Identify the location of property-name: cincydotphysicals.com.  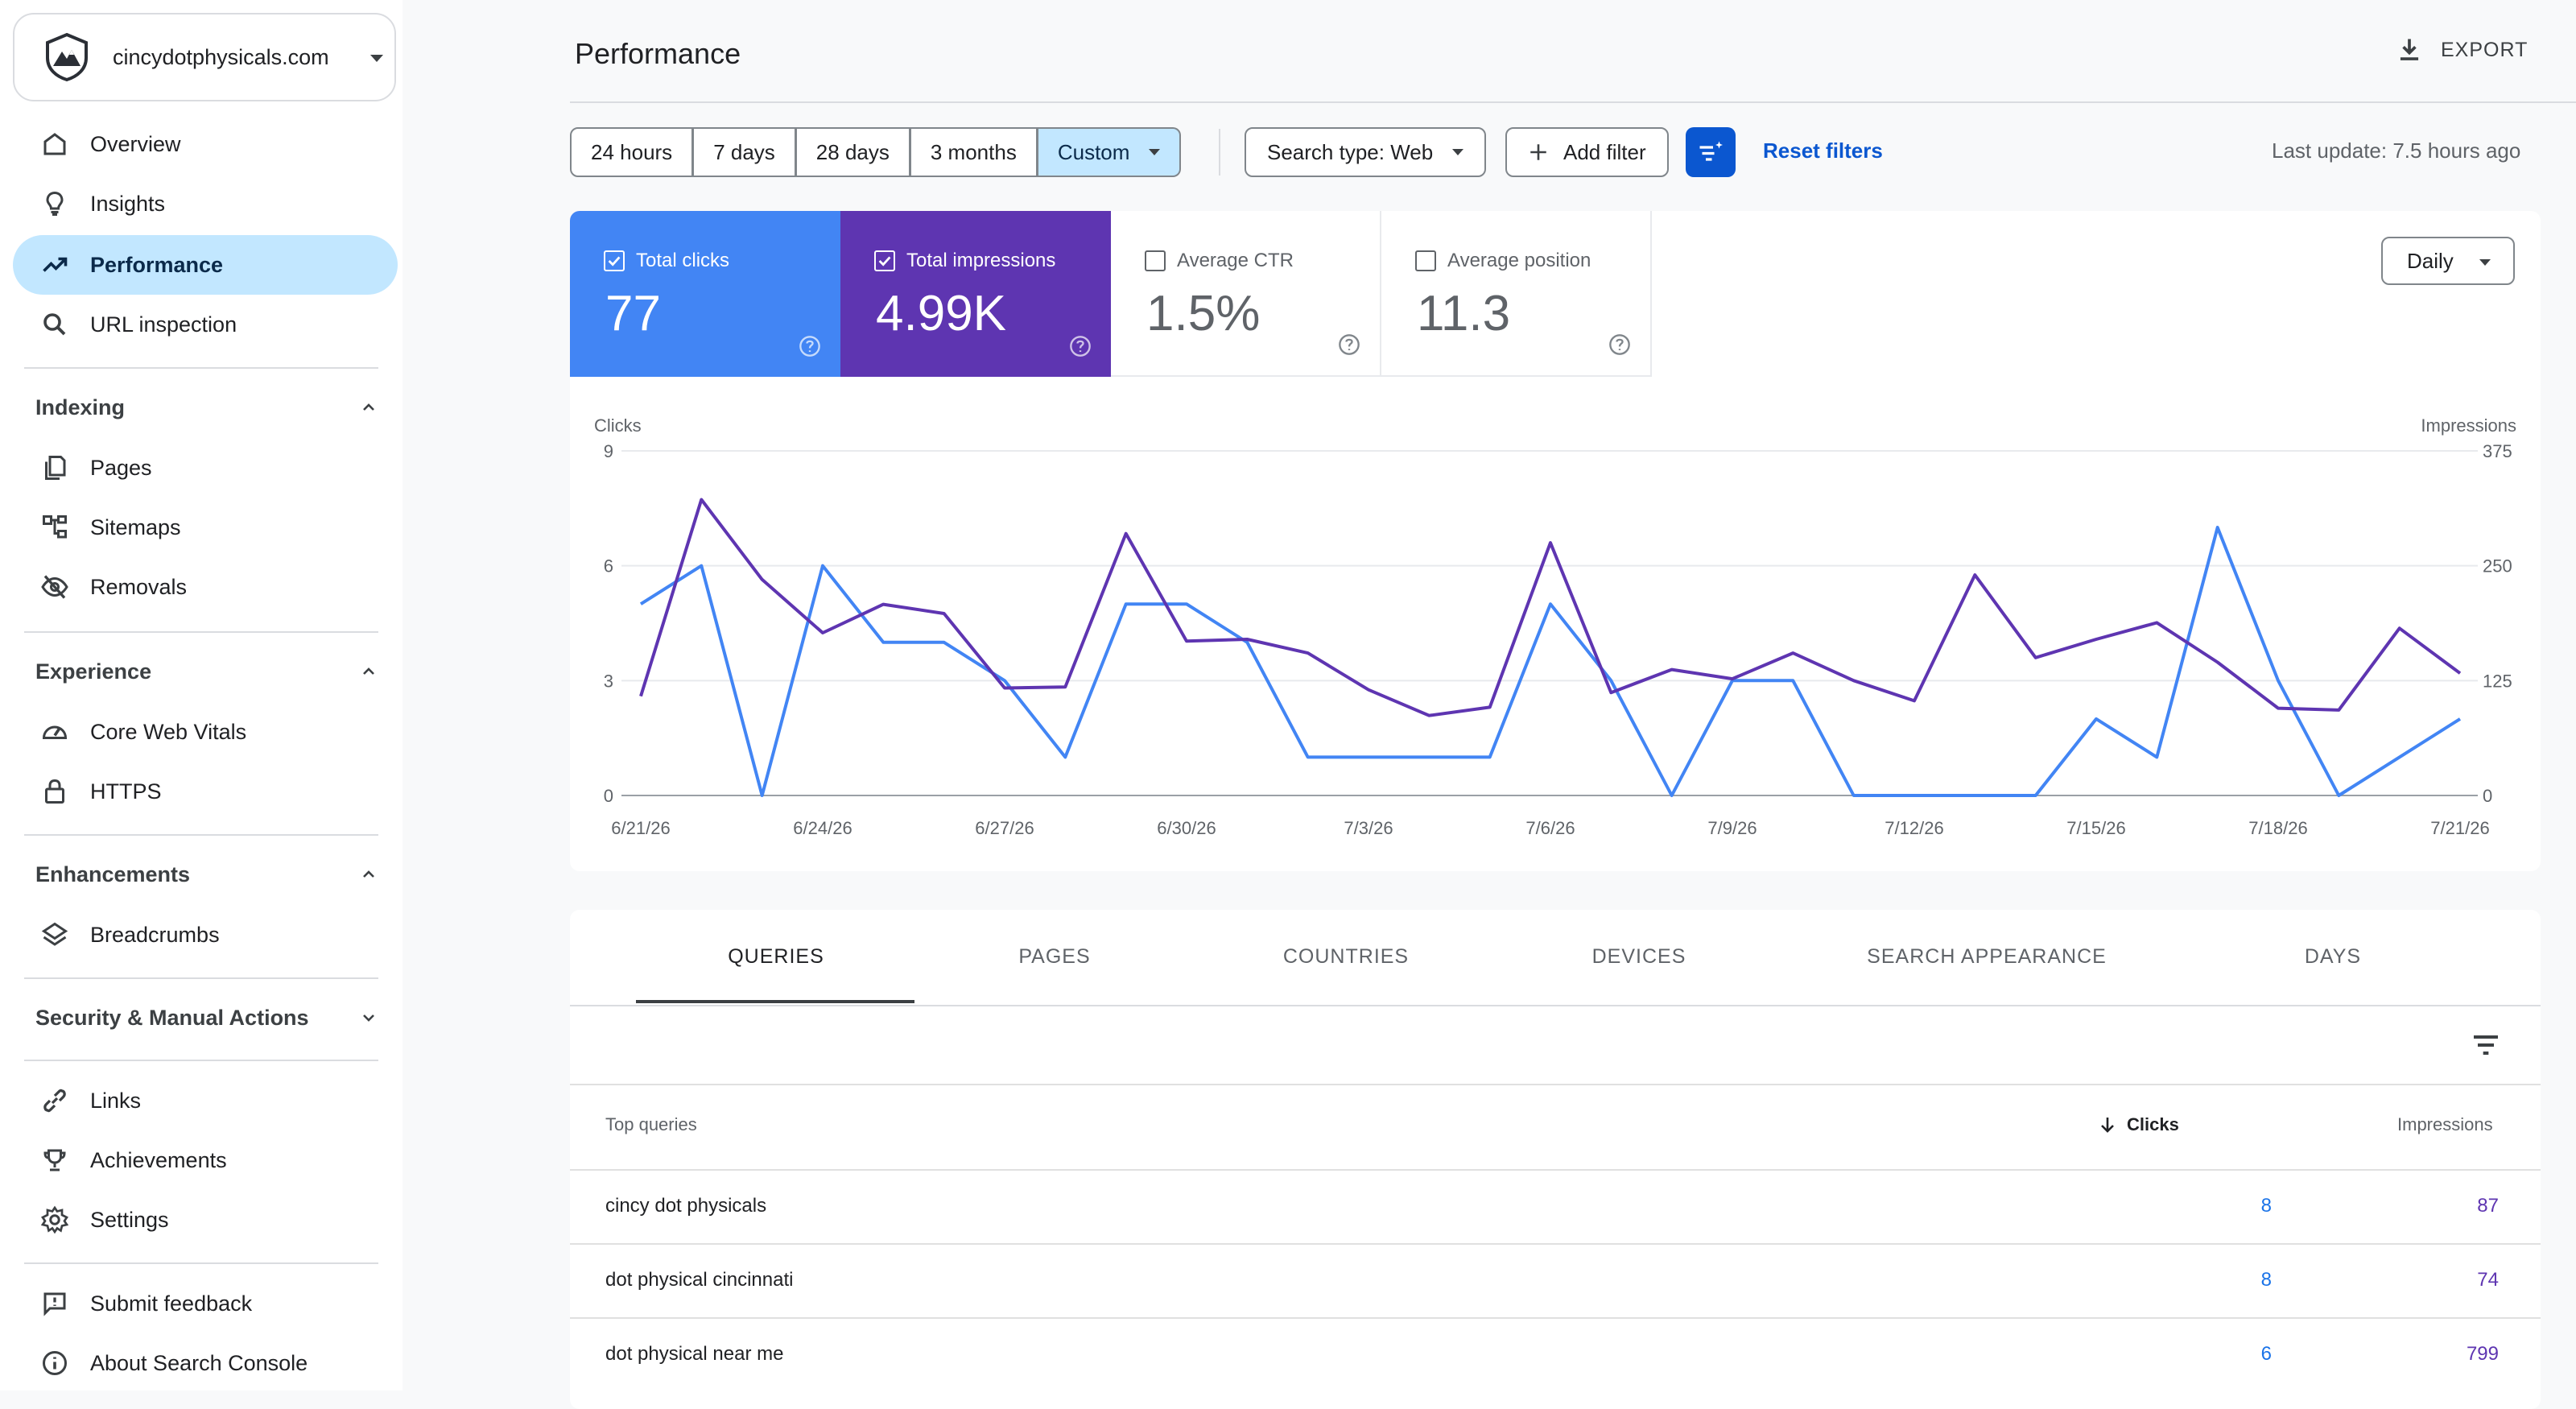
(221, 56).